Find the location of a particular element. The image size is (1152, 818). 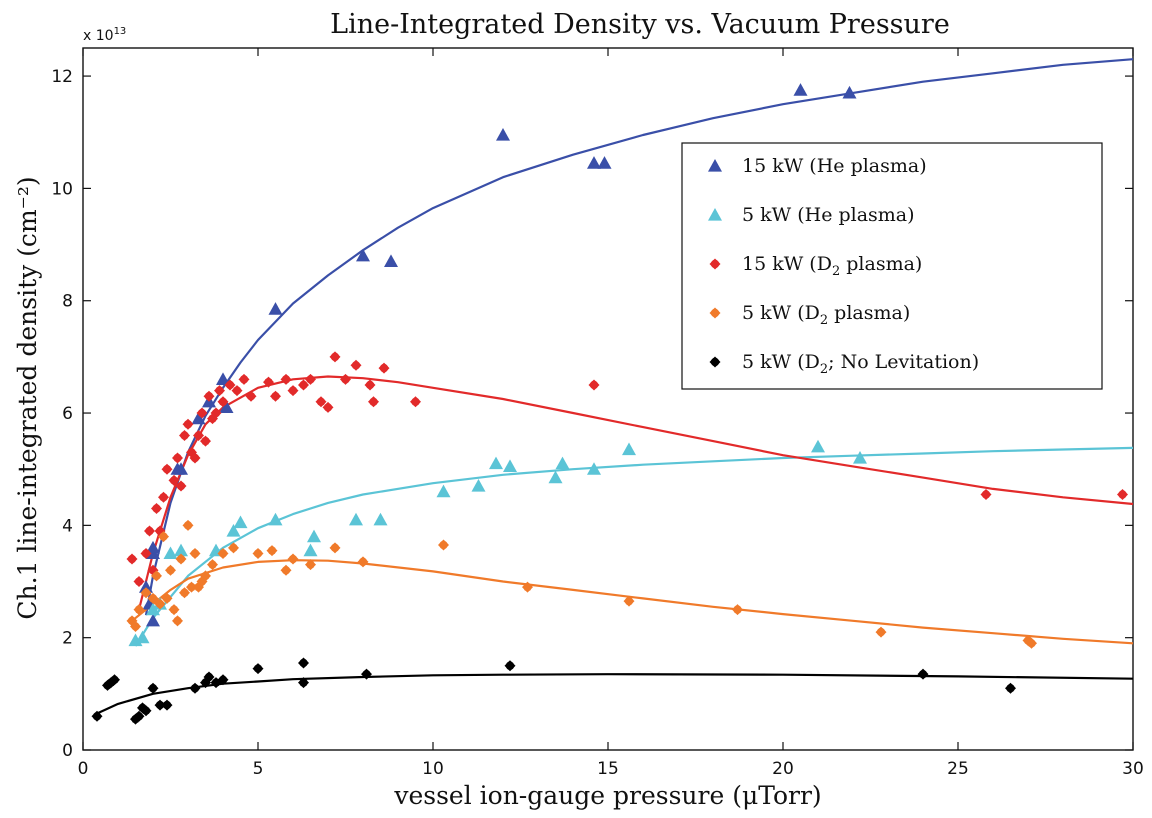

x-tick-label: 15 is located at coordinates (608, 769).